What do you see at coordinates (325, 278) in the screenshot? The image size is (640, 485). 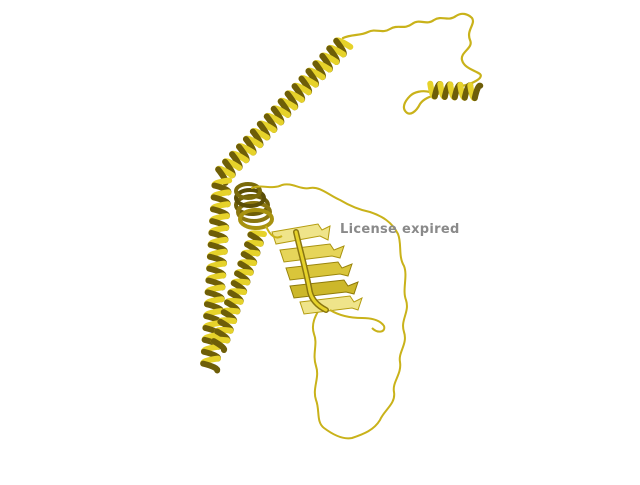 I see `beta-sheet-domain` at bounding box center [325, 278].